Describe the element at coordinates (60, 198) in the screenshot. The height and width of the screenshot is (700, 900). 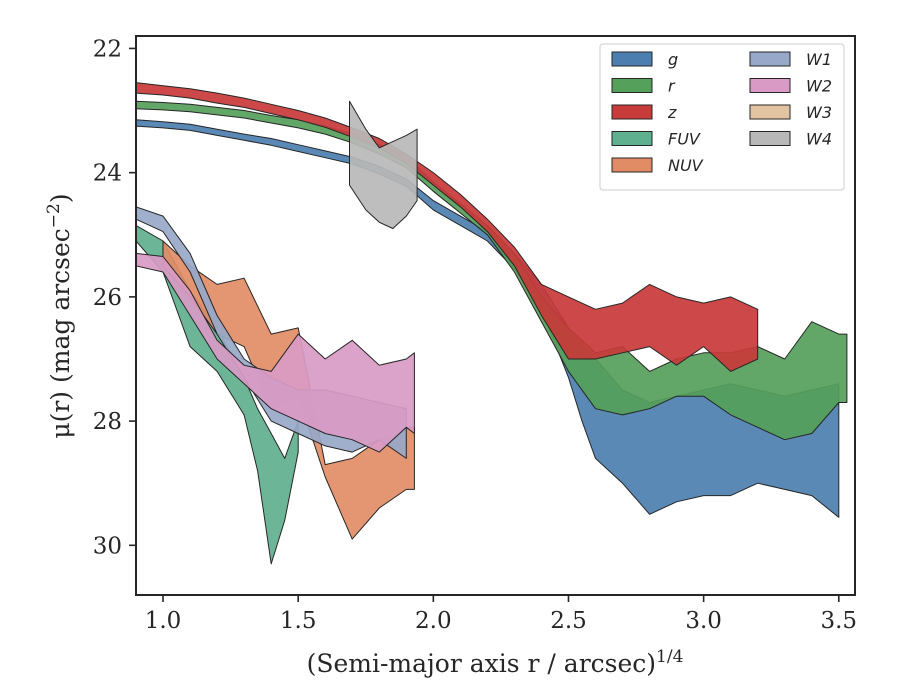
I see `y-axis-label-close: )` at that location.